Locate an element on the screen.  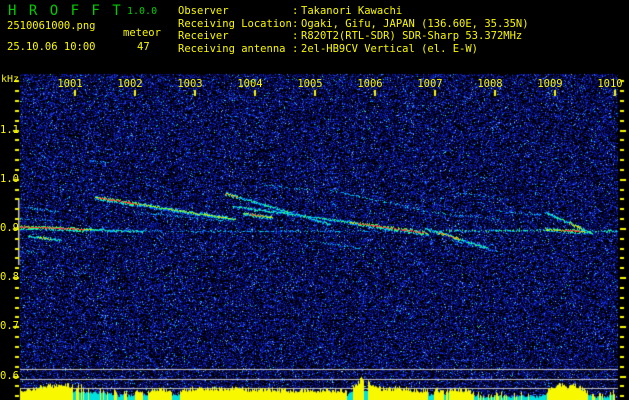
time-axis-label: 1003 is located at coordinates (190, 84).